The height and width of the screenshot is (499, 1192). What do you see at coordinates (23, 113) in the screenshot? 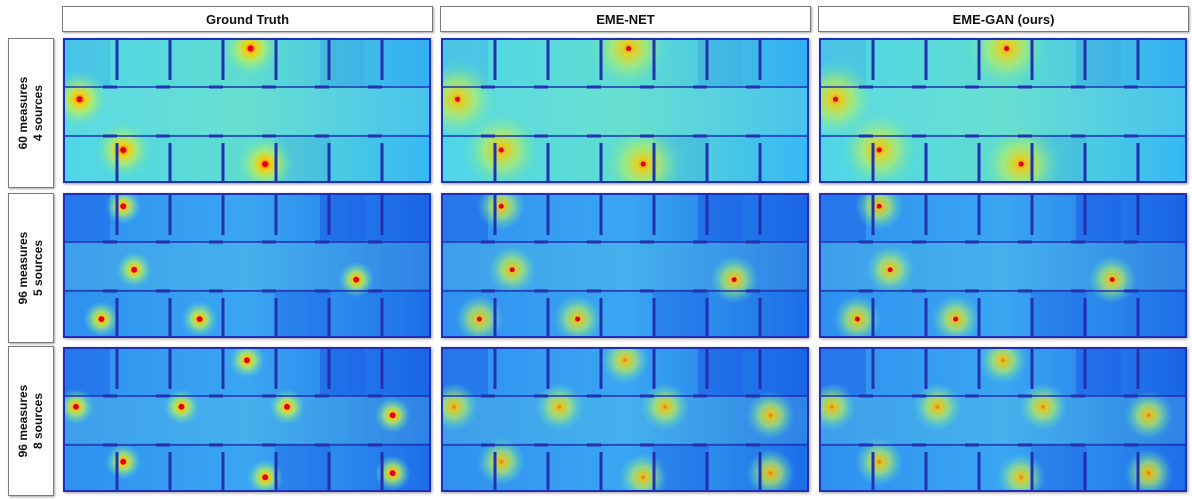
I see `row-1-measures: 60 measures` at bounding box center [23, 113].